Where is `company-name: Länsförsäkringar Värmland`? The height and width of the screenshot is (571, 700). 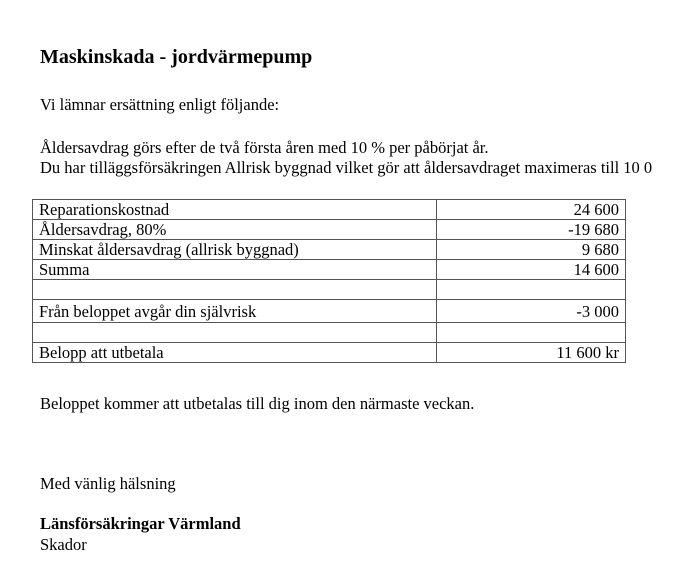 company-name: Länsförsäkringar Värmland is located at coordinates (140, 523).